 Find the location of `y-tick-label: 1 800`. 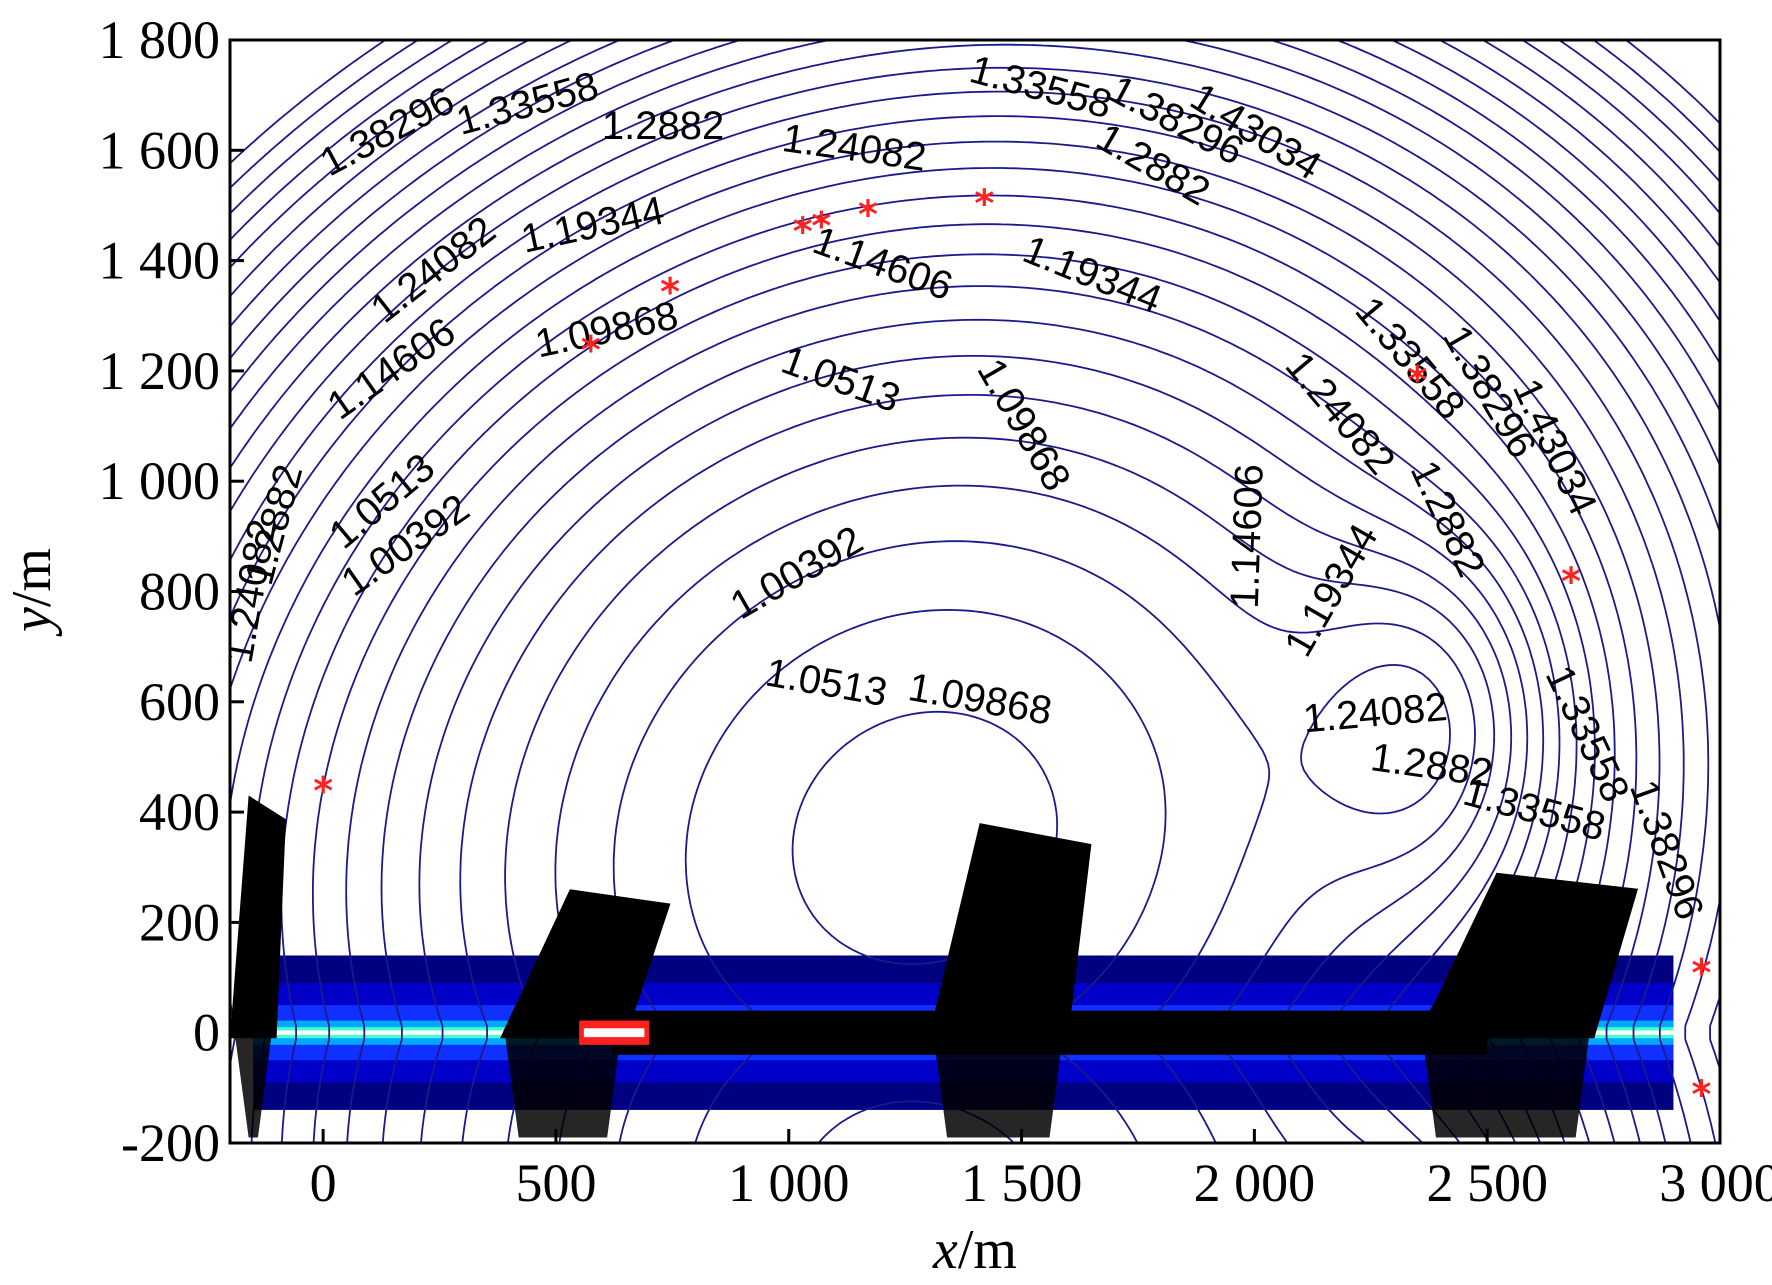

y-tick-label: 1 800 is located at coordinates (160, 40).